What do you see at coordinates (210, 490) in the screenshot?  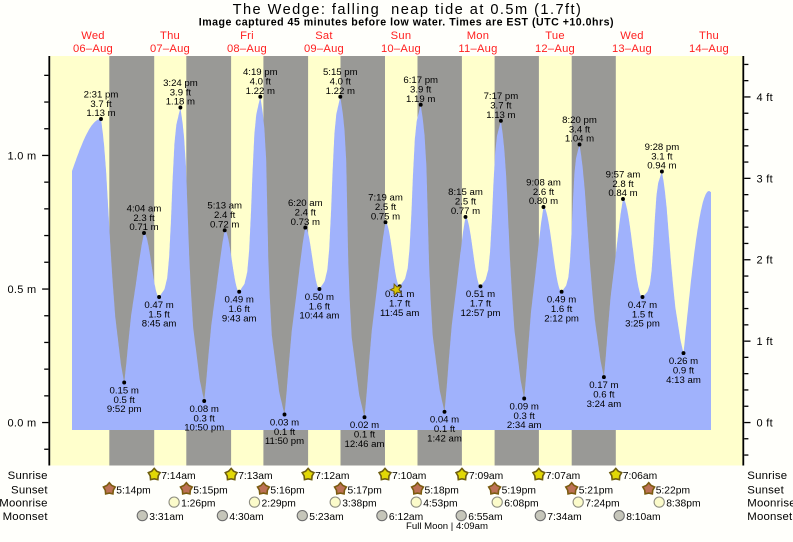 I see `svg-text: 5:15pm` at bounding box center [210, 490].